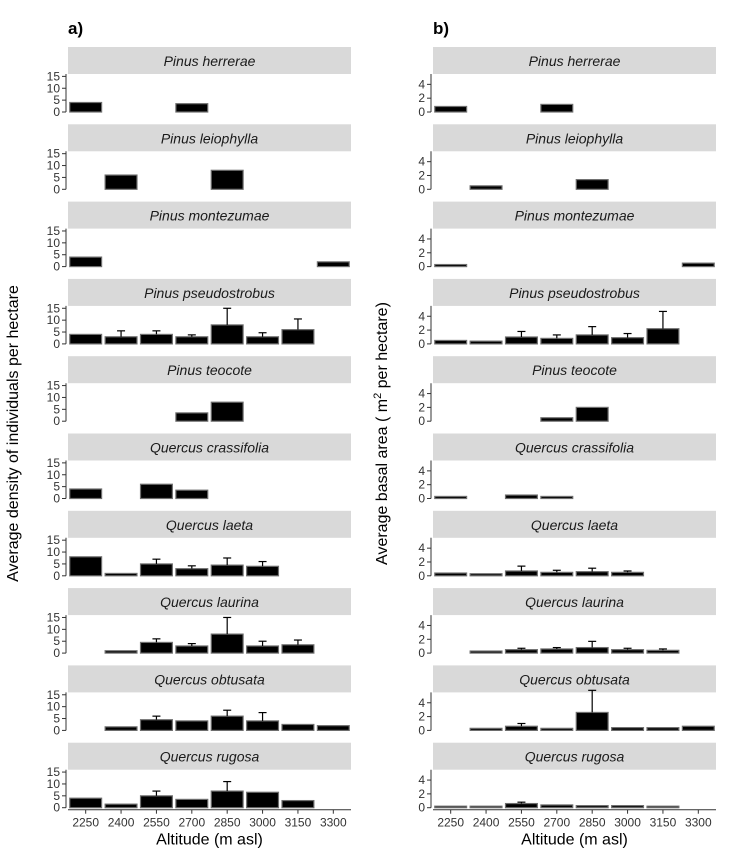 Image resolution: width=737 pixels, height=868 pixels. Describe the element at coordinates (567, 160) in the screenshot. I see `facet-pinus-leiophylla: Pinus leiophylla 024` at that location.